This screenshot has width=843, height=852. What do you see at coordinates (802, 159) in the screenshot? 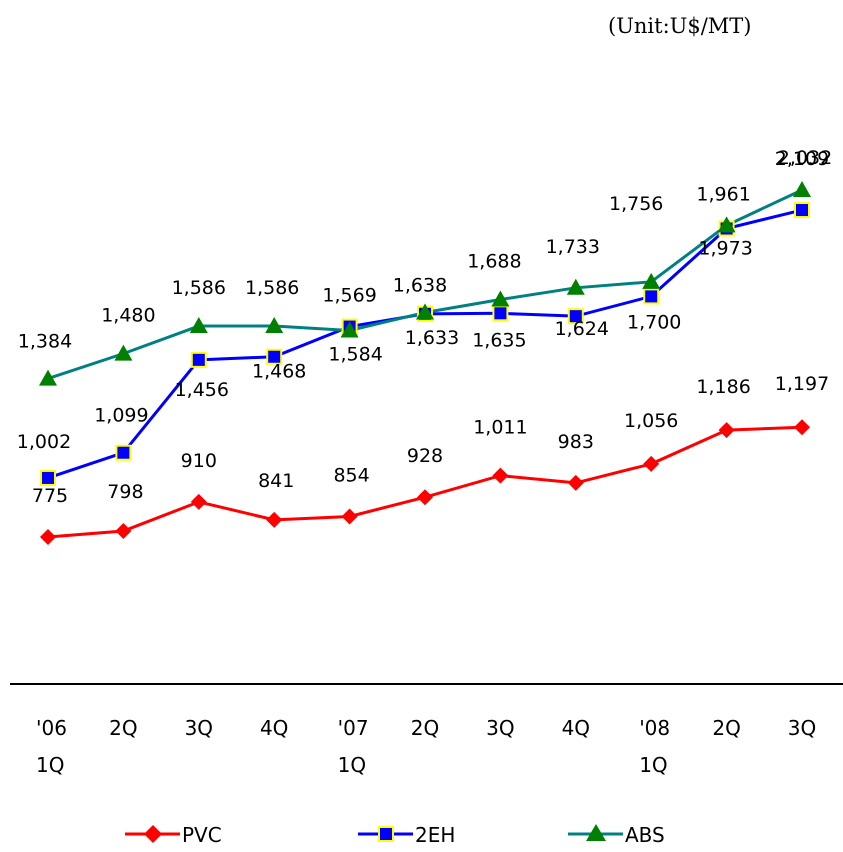
I see `data-label-abs-10: 2,109` at bounding box center [802, 159].